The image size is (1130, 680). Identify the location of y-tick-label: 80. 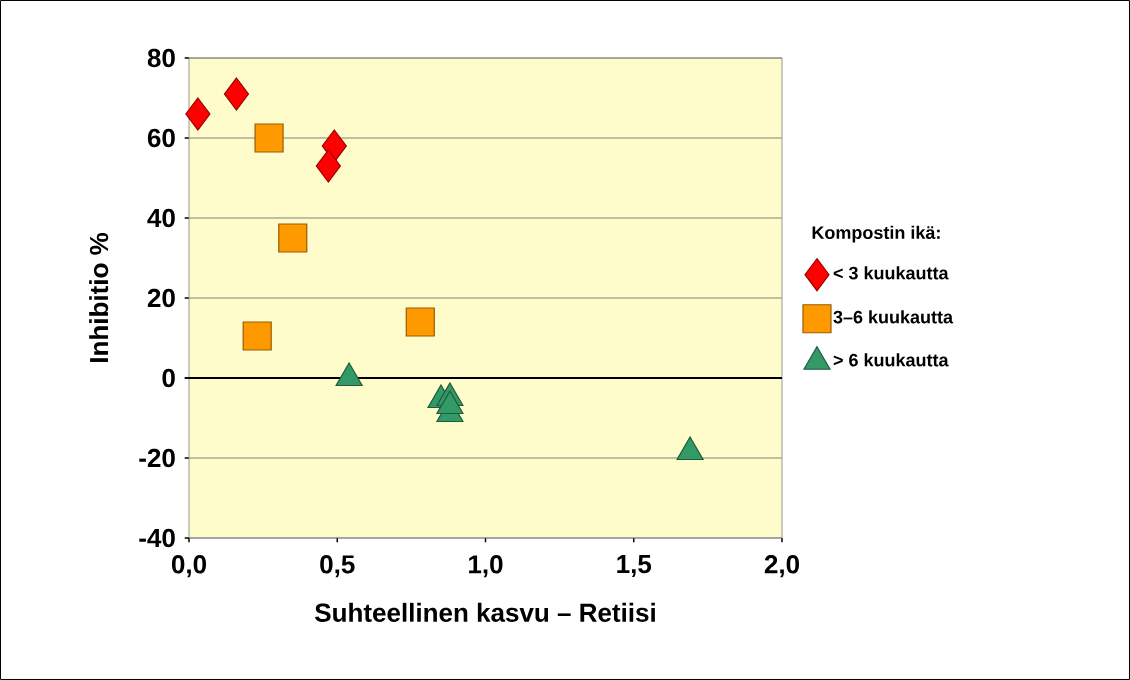
(161, 58).